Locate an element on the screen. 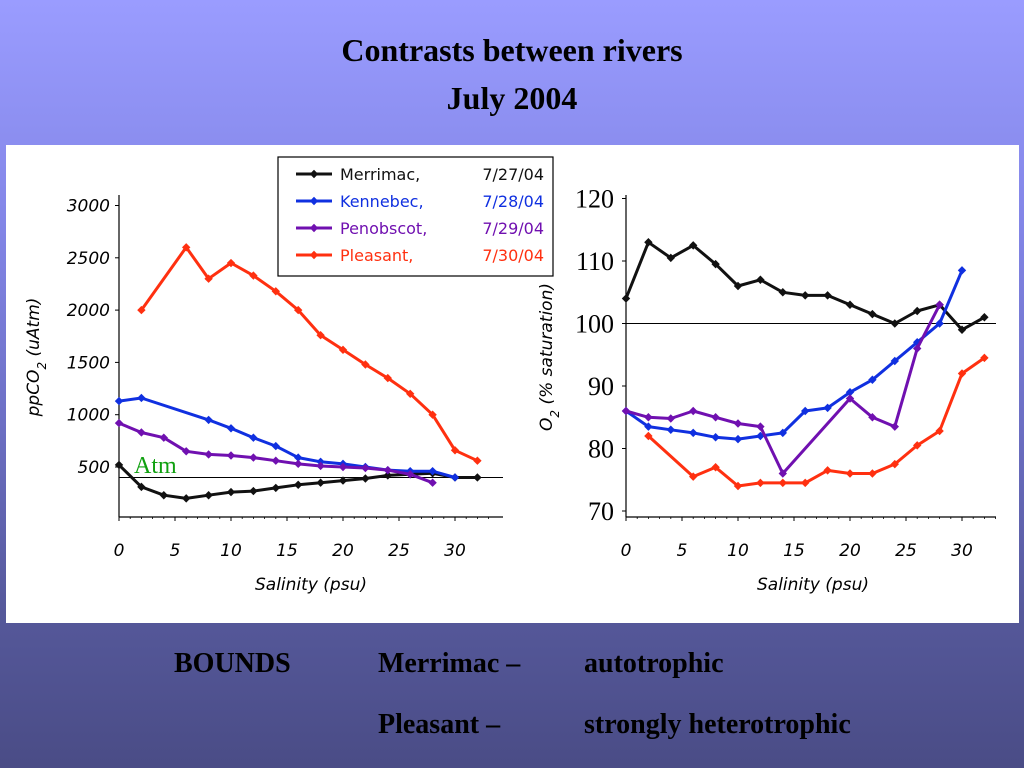  right-xlabel: Salinity (psu) is located at coordinates (813, 585).